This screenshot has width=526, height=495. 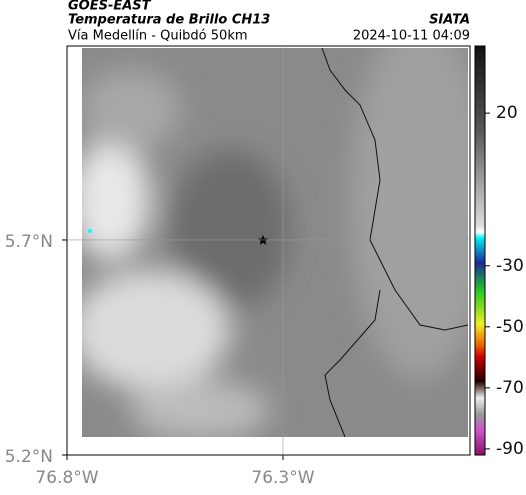 What do you see at coordinates (169, 20) in the screenshot?
I see `subtitle: Temperatura de Brillo CH13` at bounding box center [169, 20].